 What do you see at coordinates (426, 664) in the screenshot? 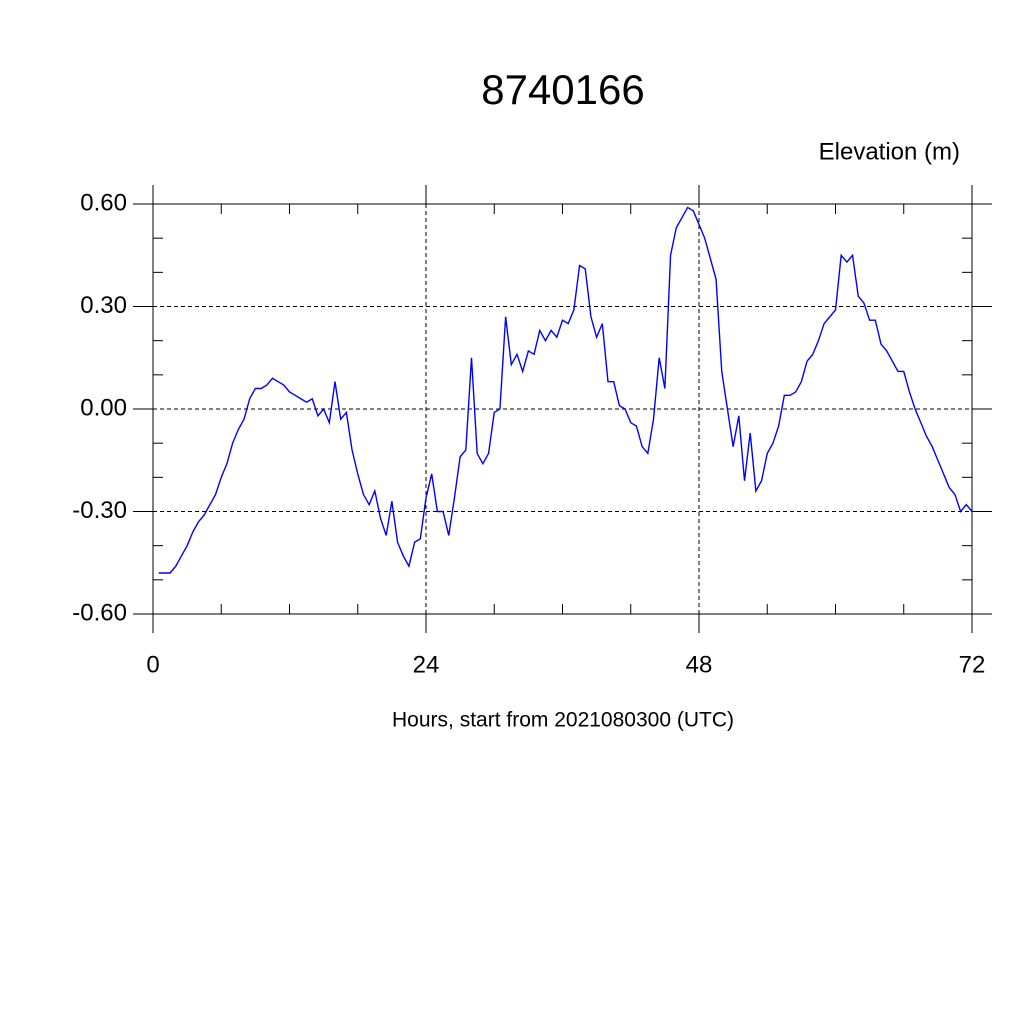
I see `x-tick-label: 24` at bounding box center [426, 664].